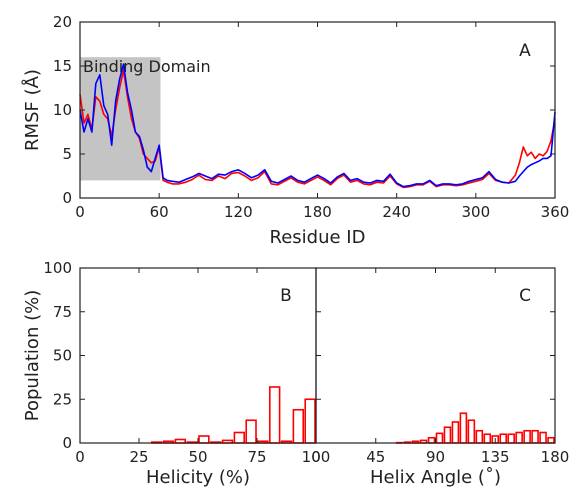 This screenshot has width=573, height=492. What do you see at coordinates (495, 457) in the screenshot?
I see `x-tick-label: 135` at bounding box center [495, 457].